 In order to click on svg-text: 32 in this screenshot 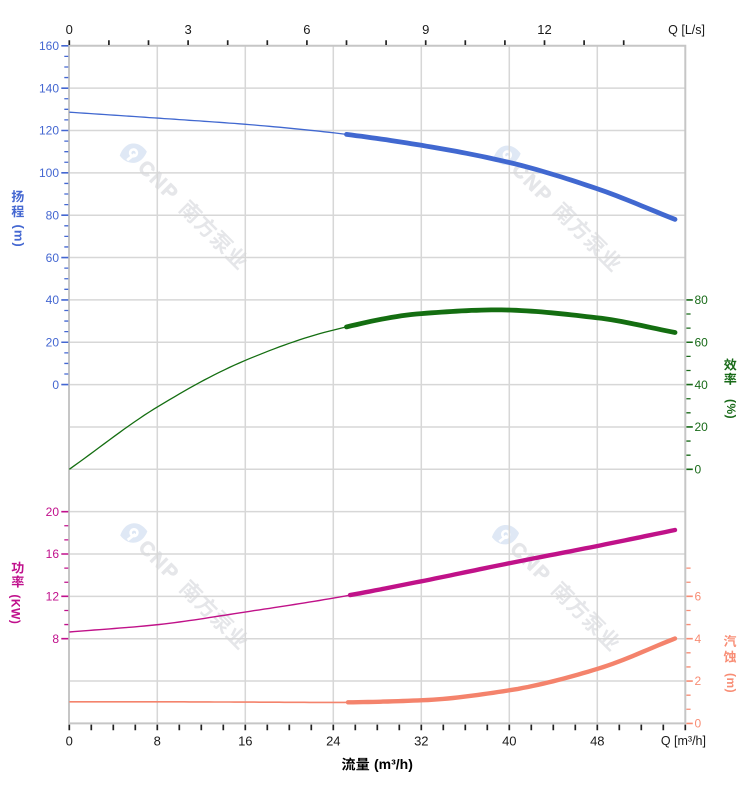, I will do `click(421, 741)`.